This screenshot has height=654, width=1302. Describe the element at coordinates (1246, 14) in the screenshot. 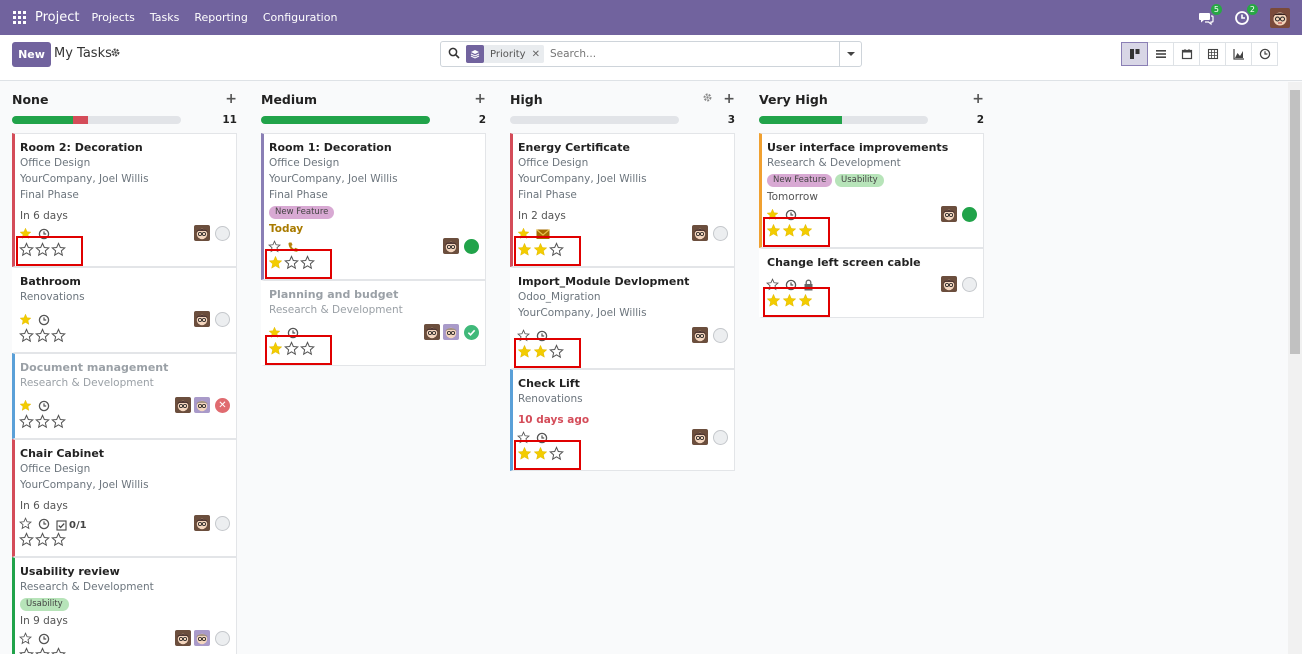

I see `clock-activity-icon: 2` at that location.